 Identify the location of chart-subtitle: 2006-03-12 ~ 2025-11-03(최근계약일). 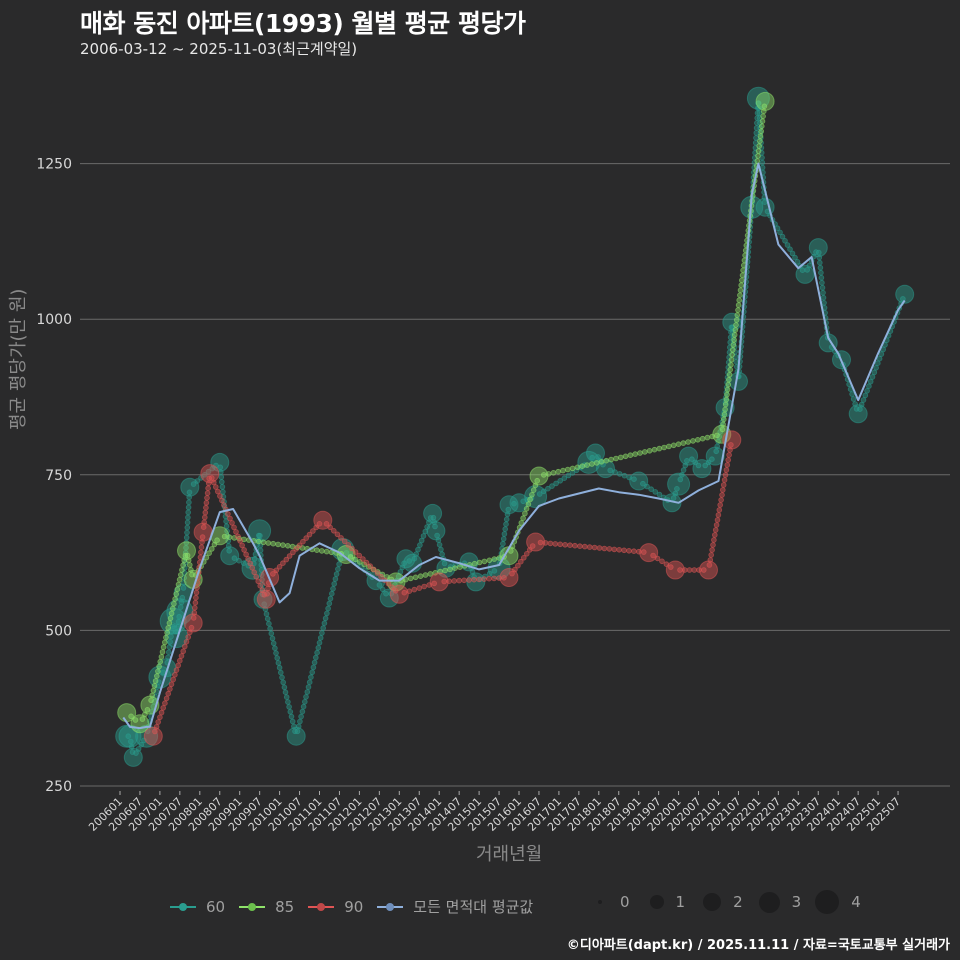
(219, 49).